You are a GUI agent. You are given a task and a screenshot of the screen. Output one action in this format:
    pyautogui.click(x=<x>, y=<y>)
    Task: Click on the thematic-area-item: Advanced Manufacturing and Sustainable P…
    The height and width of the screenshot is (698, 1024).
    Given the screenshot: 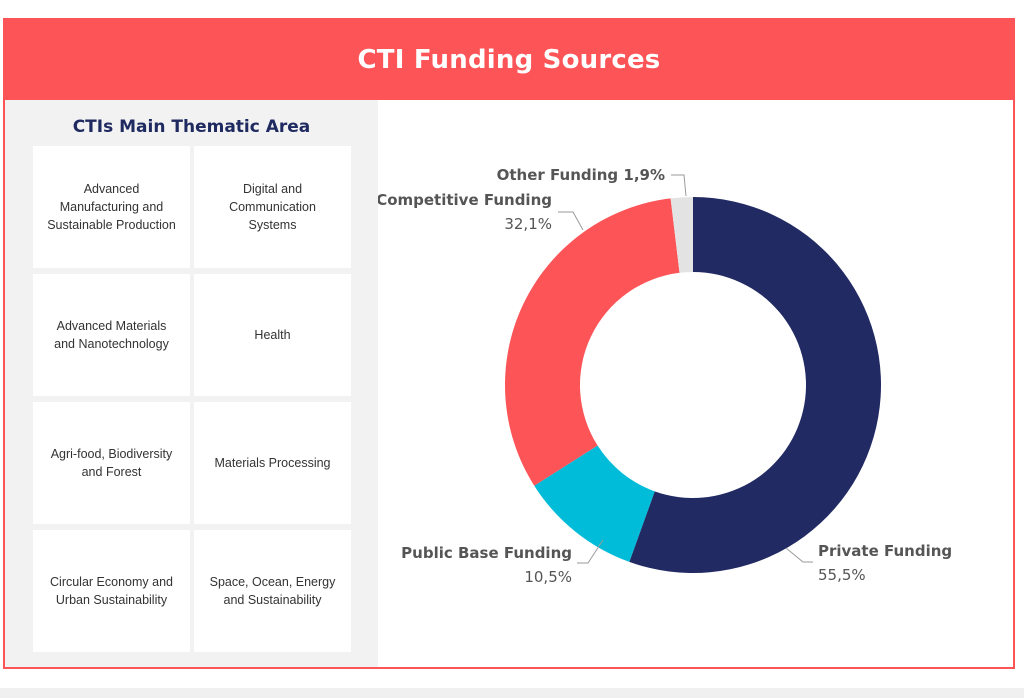 What is the action you would take?
    pyautogui.click(x=111, y=207)
    